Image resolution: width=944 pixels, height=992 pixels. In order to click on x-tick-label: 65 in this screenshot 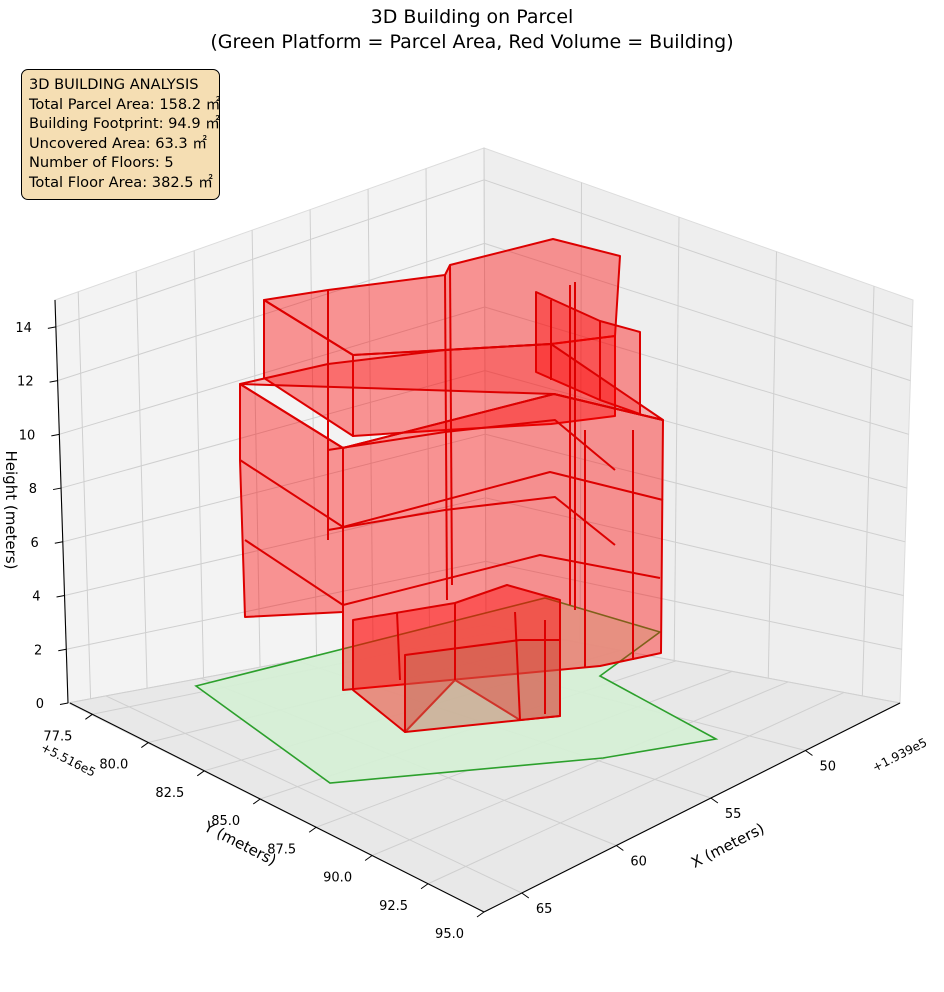, I will do `click(544, 909)`.